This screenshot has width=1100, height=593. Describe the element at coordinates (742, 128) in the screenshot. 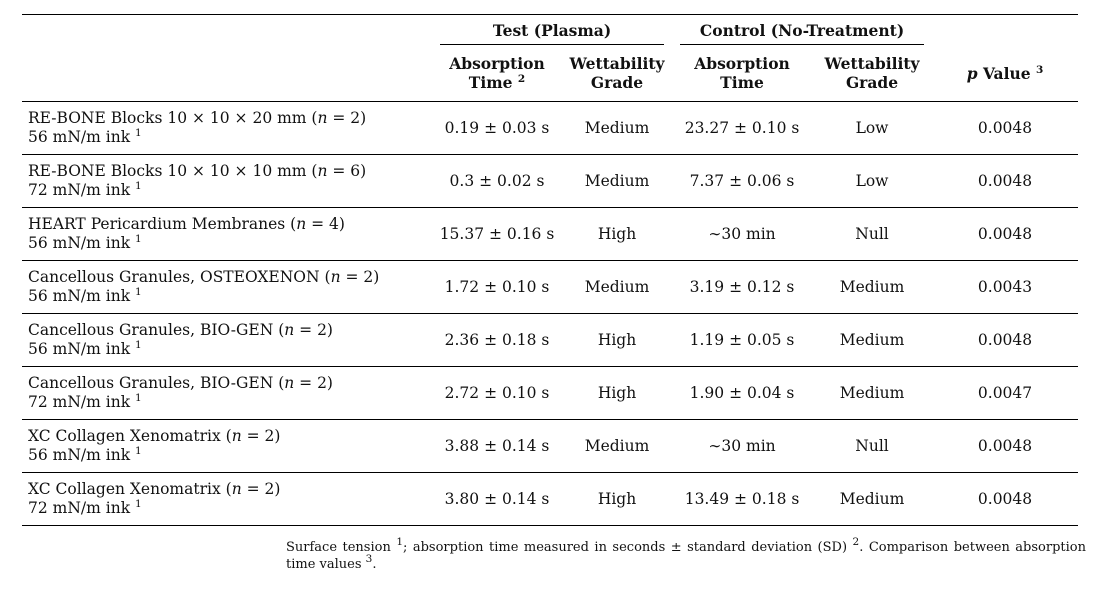

I see `control-absorption-time: 23.27 ± 0.10 s` at that location.